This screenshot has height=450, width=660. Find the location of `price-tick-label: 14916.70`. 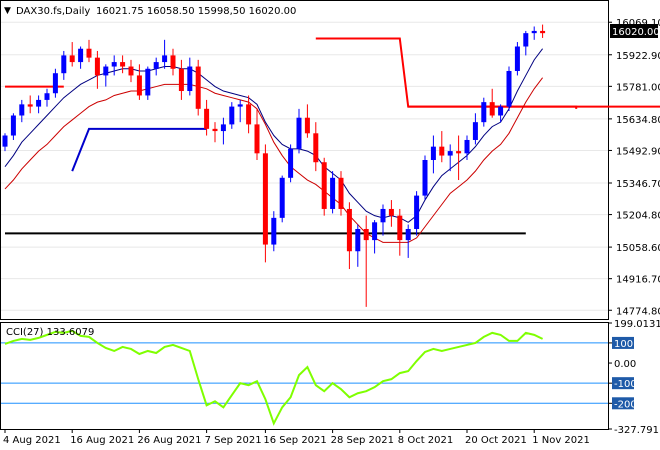

price-tick-label: 14916.70 is located at coordinates (638, 280).